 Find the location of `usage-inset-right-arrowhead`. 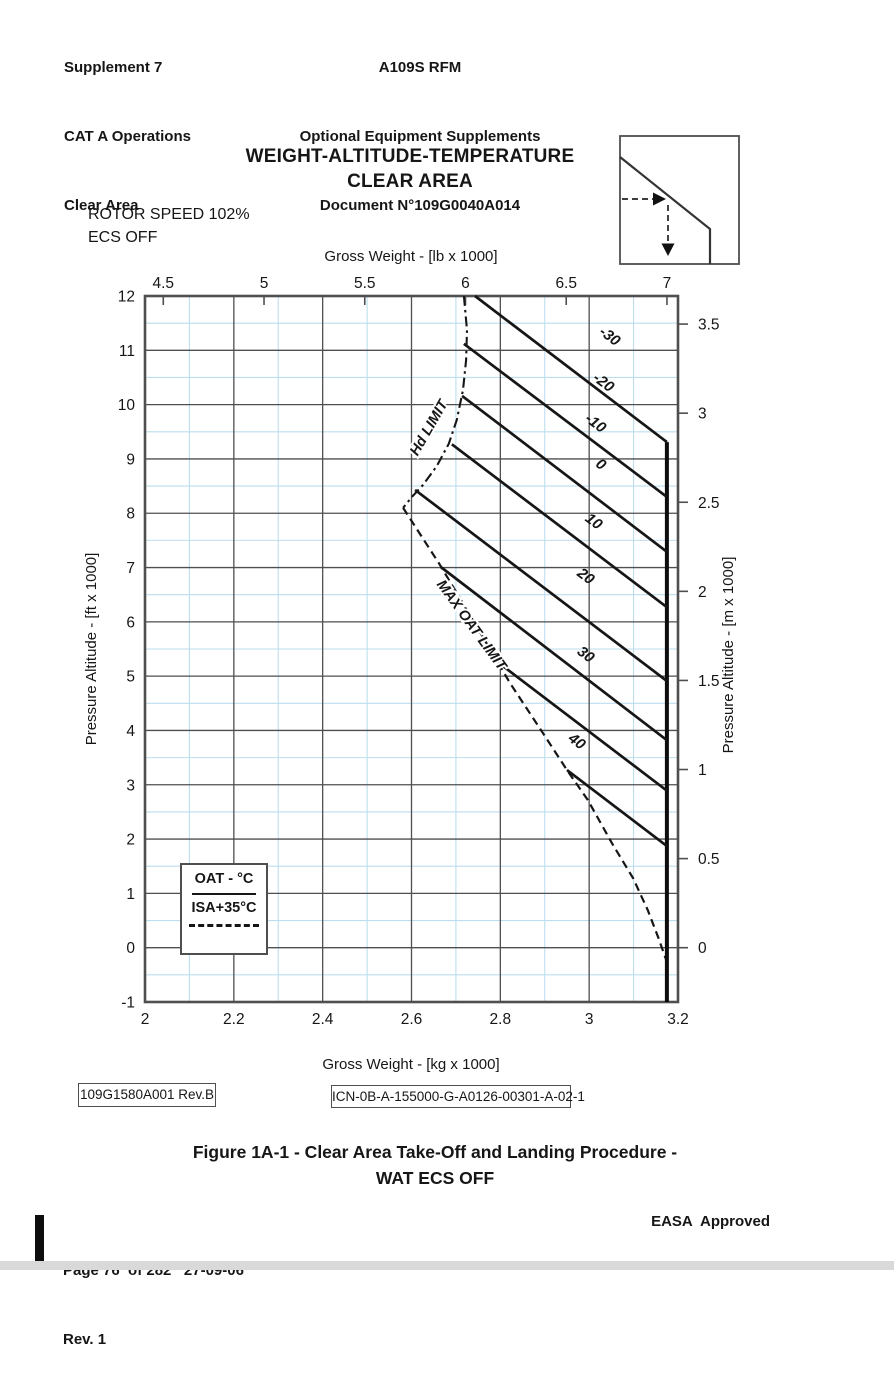

usage-inset-right-arrowhead is located at coordinates (659, 199).